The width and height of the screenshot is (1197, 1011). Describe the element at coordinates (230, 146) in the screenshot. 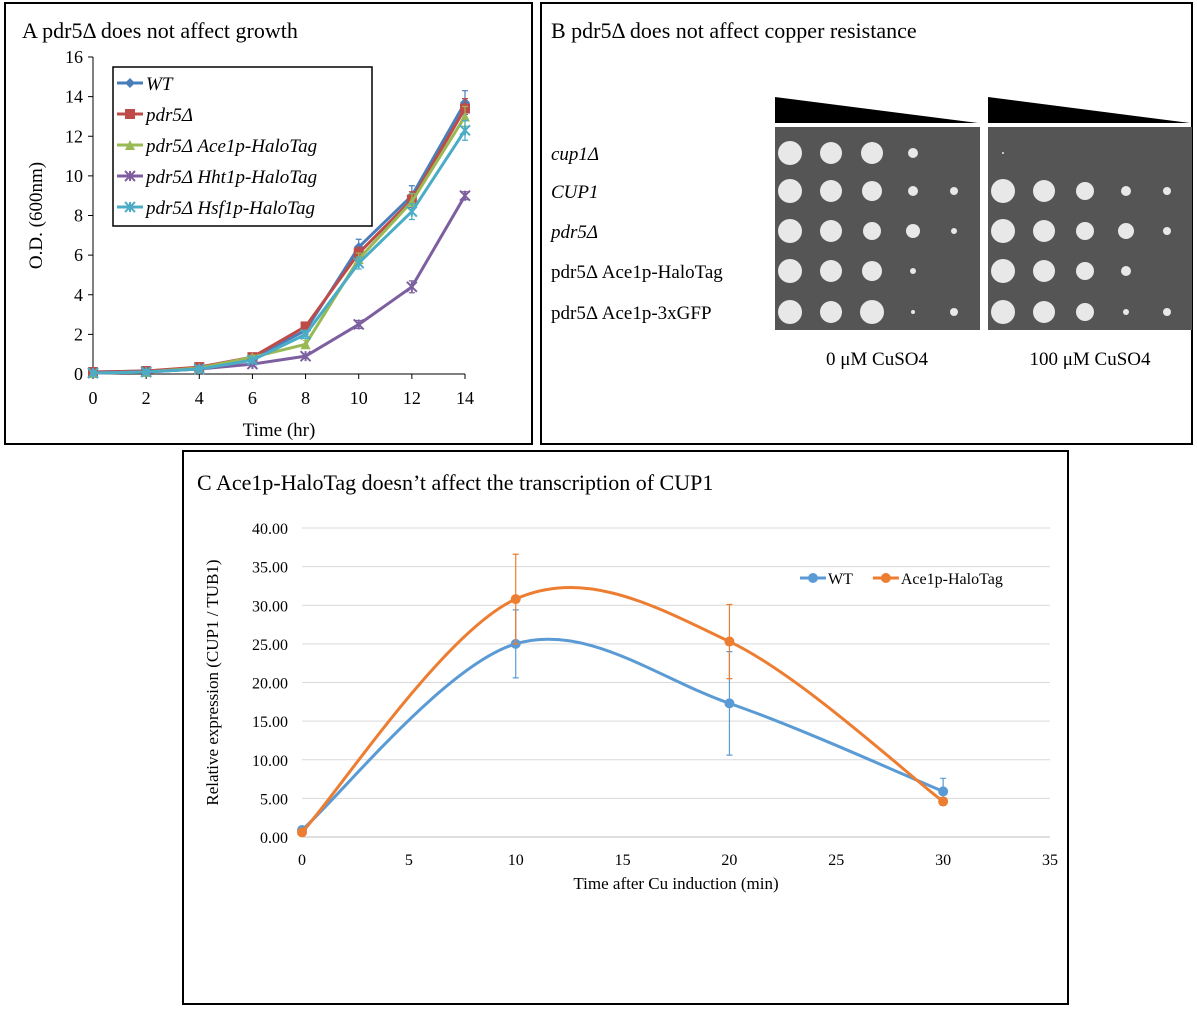

I see `legend-label: pdr5Δ Ace1p-HaloTag` at that location.